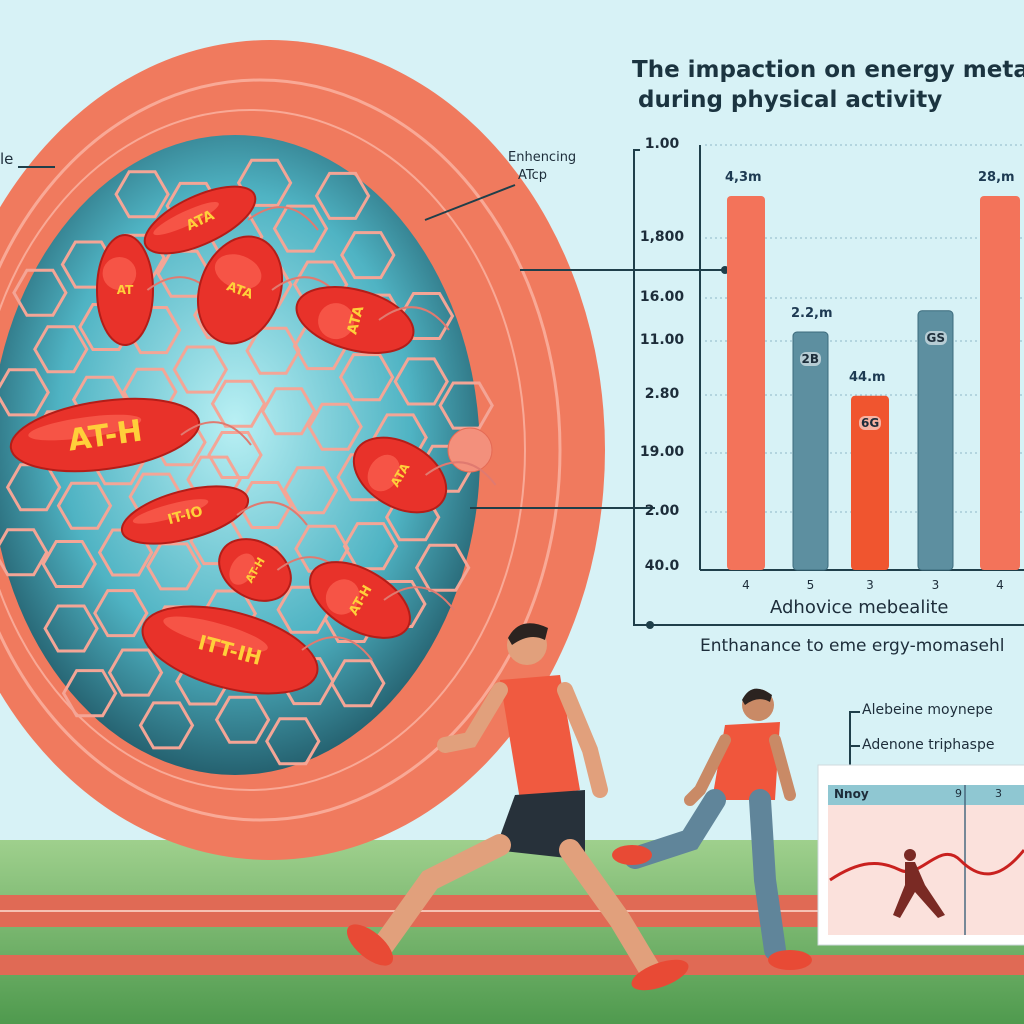 This screenshot has height=1024, width=1024. What do you see at coordinates (743, 177) in the screenshot?
I see `bar-value-label: 4,3m` at bounding box center [743, 177].